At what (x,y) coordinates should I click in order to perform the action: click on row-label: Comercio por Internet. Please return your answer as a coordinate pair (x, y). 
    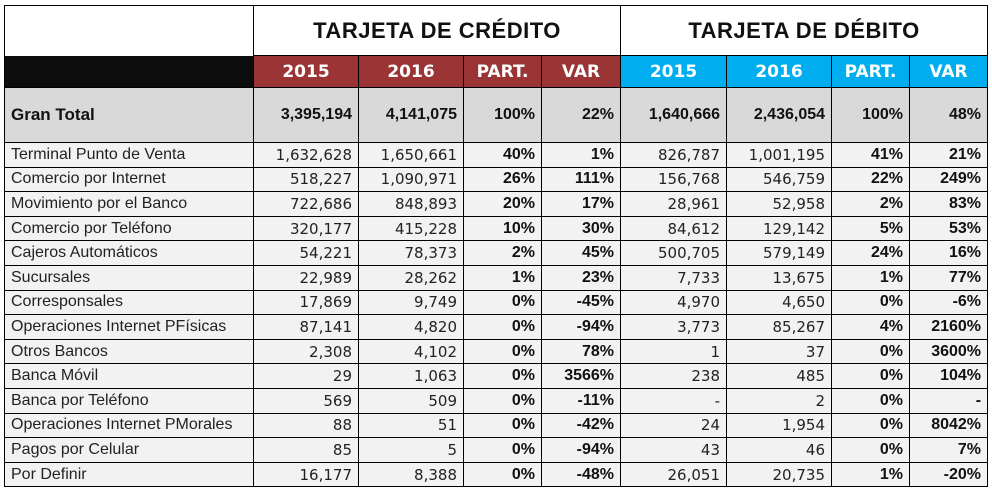
    Looking at the image, I should click on (129, 179).